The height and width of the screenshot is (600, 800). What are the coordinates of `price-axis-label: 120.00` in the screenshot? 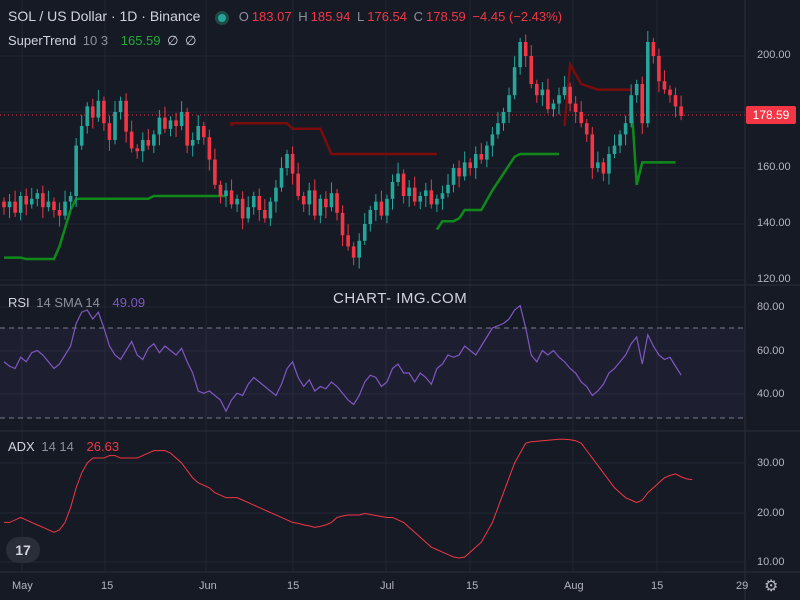 It's located at (774, 279).